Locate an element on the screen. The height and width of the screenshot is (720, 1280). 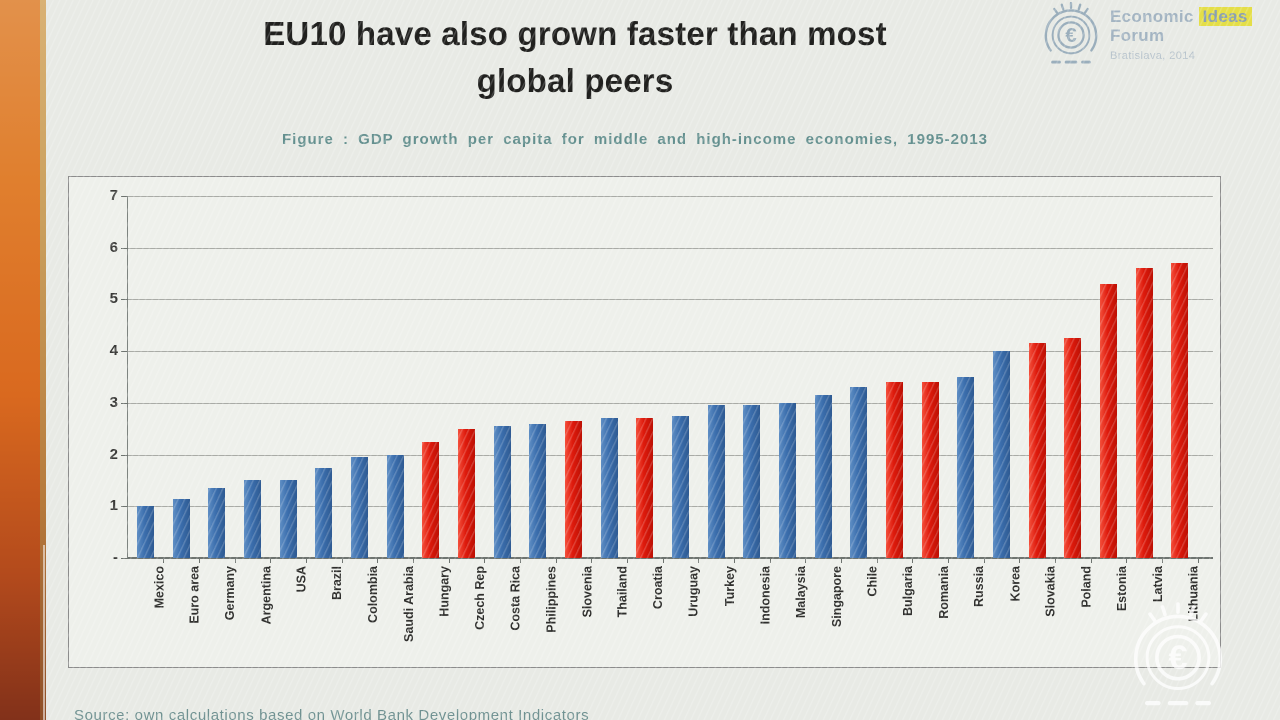
bar-russia is located at coordinates (966, 467).